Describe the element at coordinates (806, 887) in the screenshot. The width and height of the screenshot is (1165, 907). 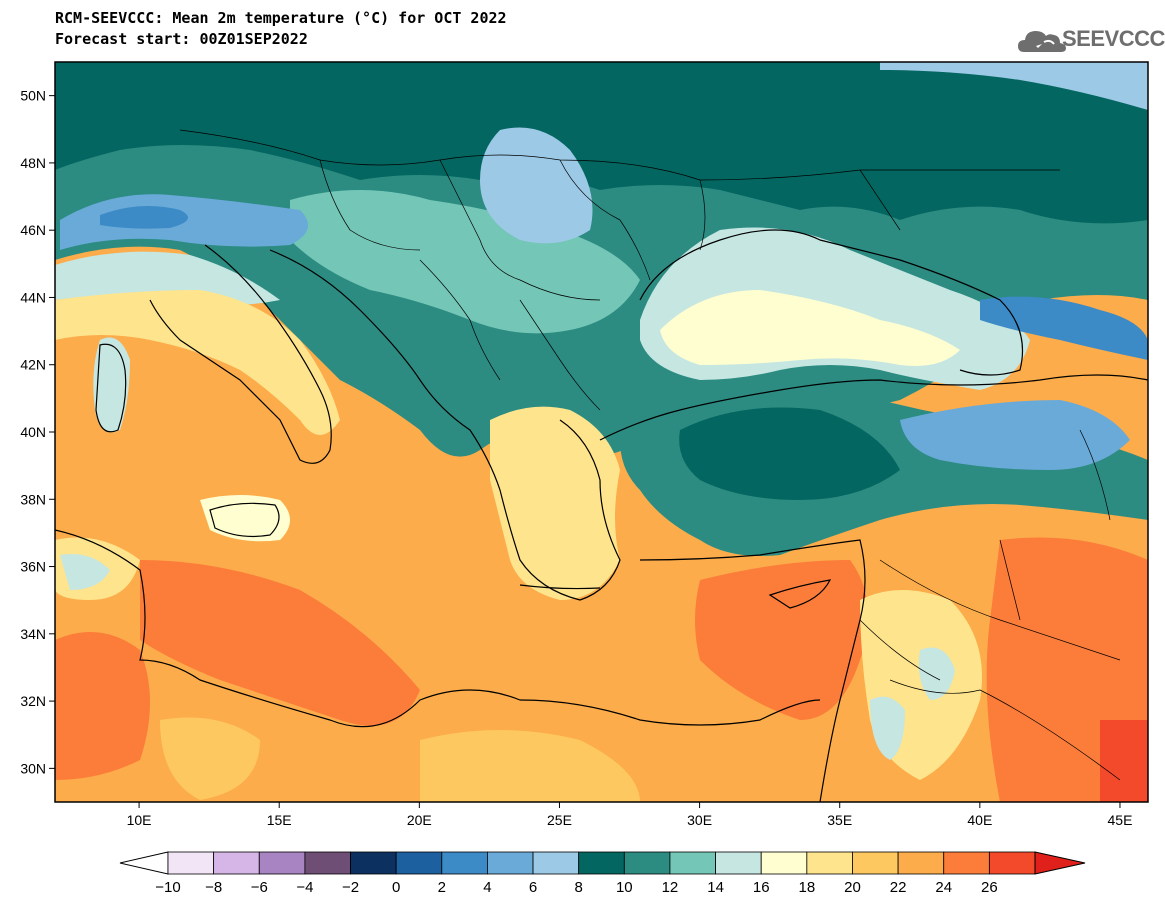
I see `colorbar-label: 18` at that location.